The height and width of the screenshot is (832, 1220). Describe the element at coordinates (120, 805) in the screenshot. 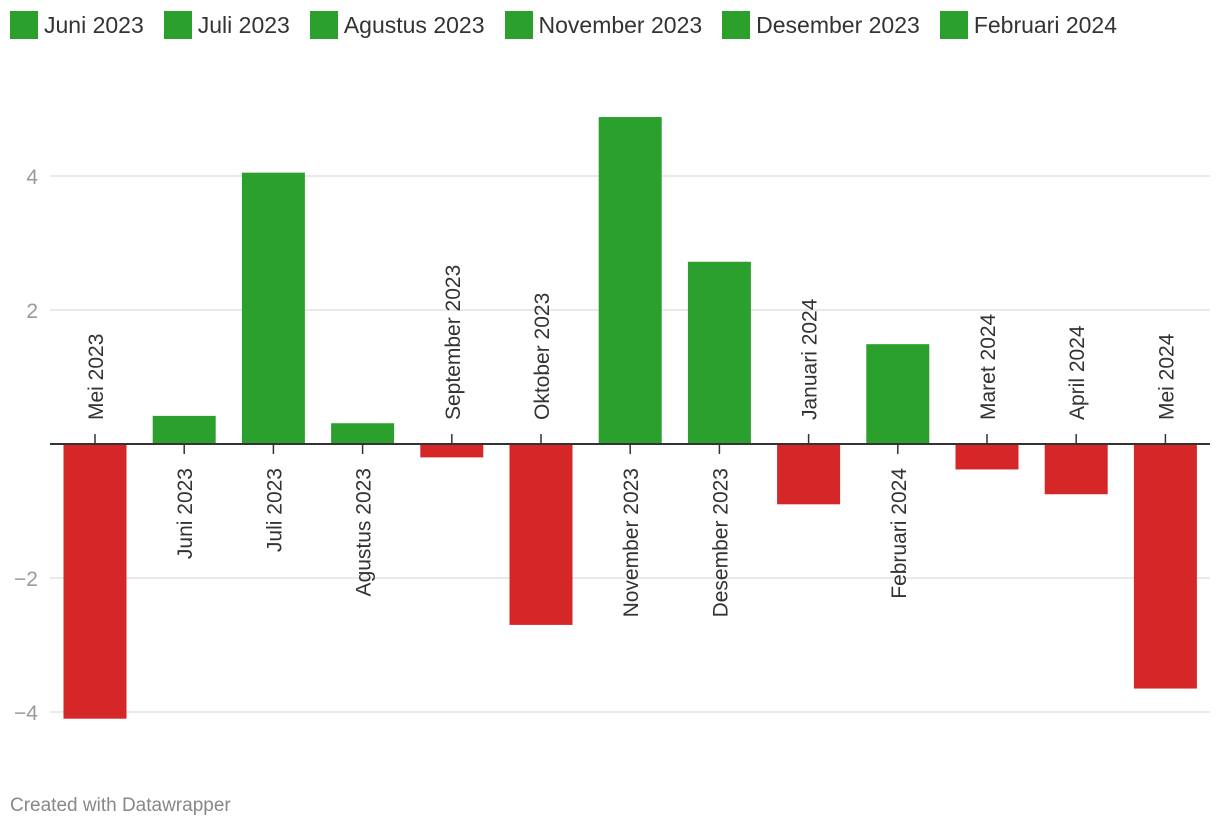

I see `credit-text: Created with Datawrapper` at that location.